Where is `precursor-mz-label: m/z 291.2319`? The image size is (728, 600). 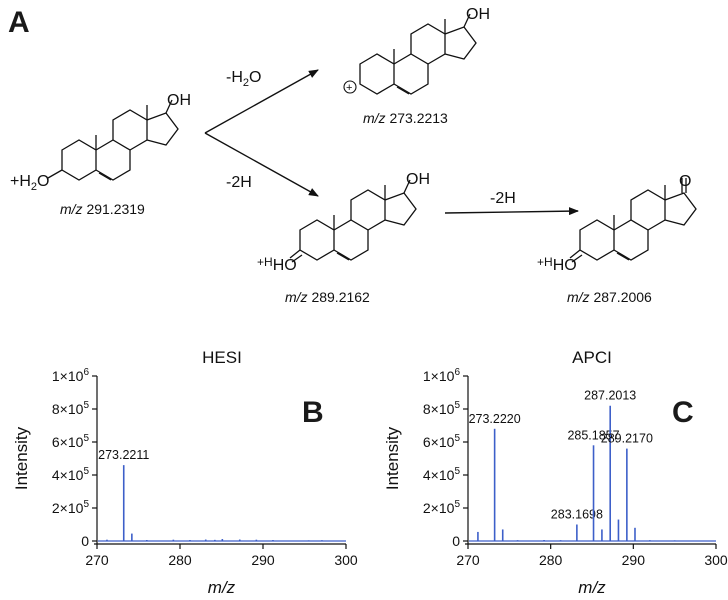
precursor-mz-label: m/z 291.2319 is located at coordinates (102, 209).